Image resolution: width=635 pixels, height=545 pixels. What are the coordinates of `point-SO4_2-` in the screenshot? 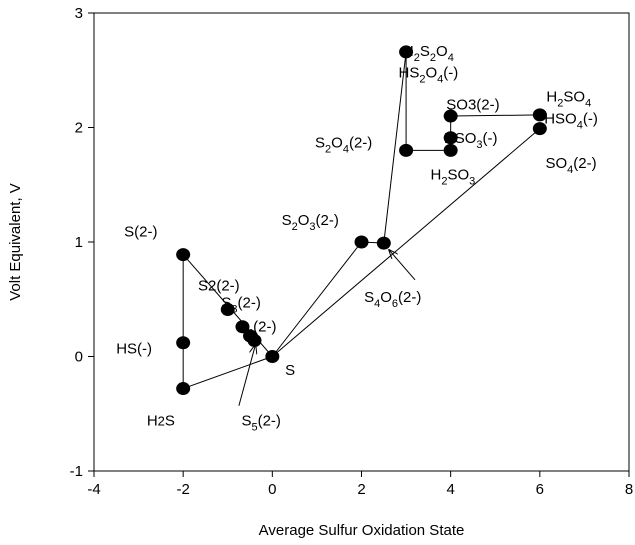 It's located at (539, 129).